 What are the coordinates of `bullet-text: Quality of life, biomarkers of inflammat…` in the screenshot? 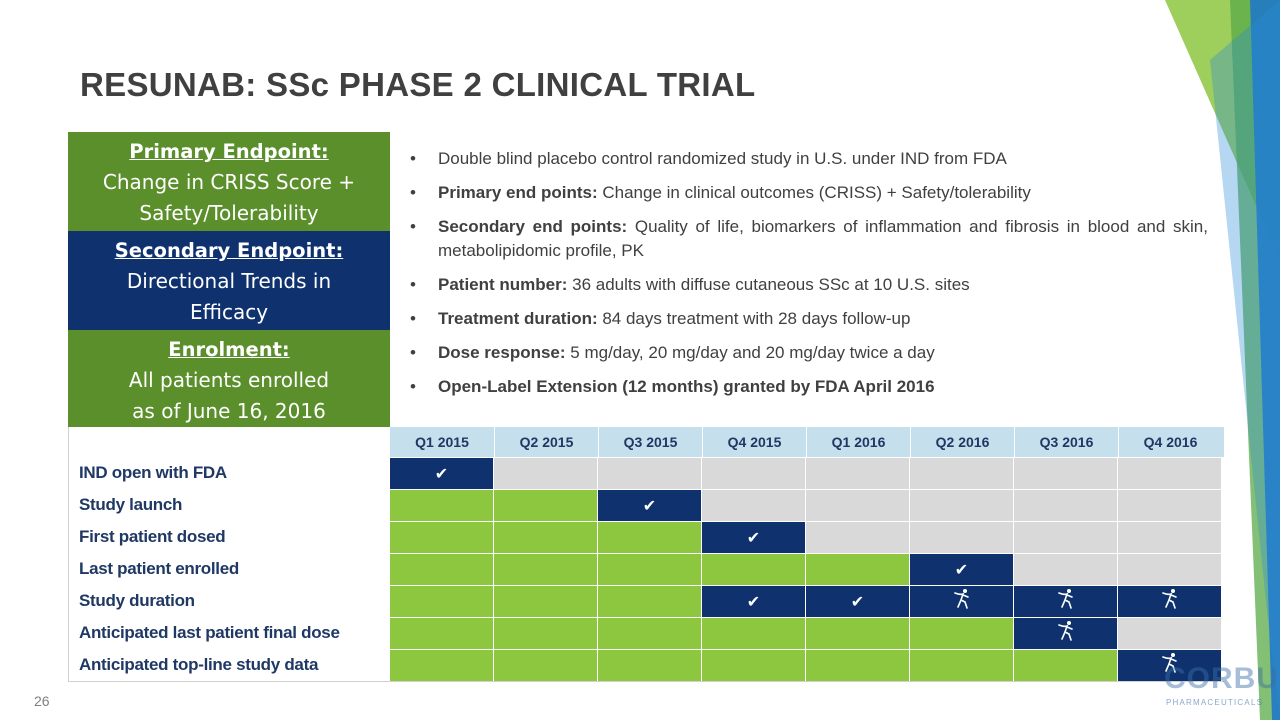 It's located at (823, 238).